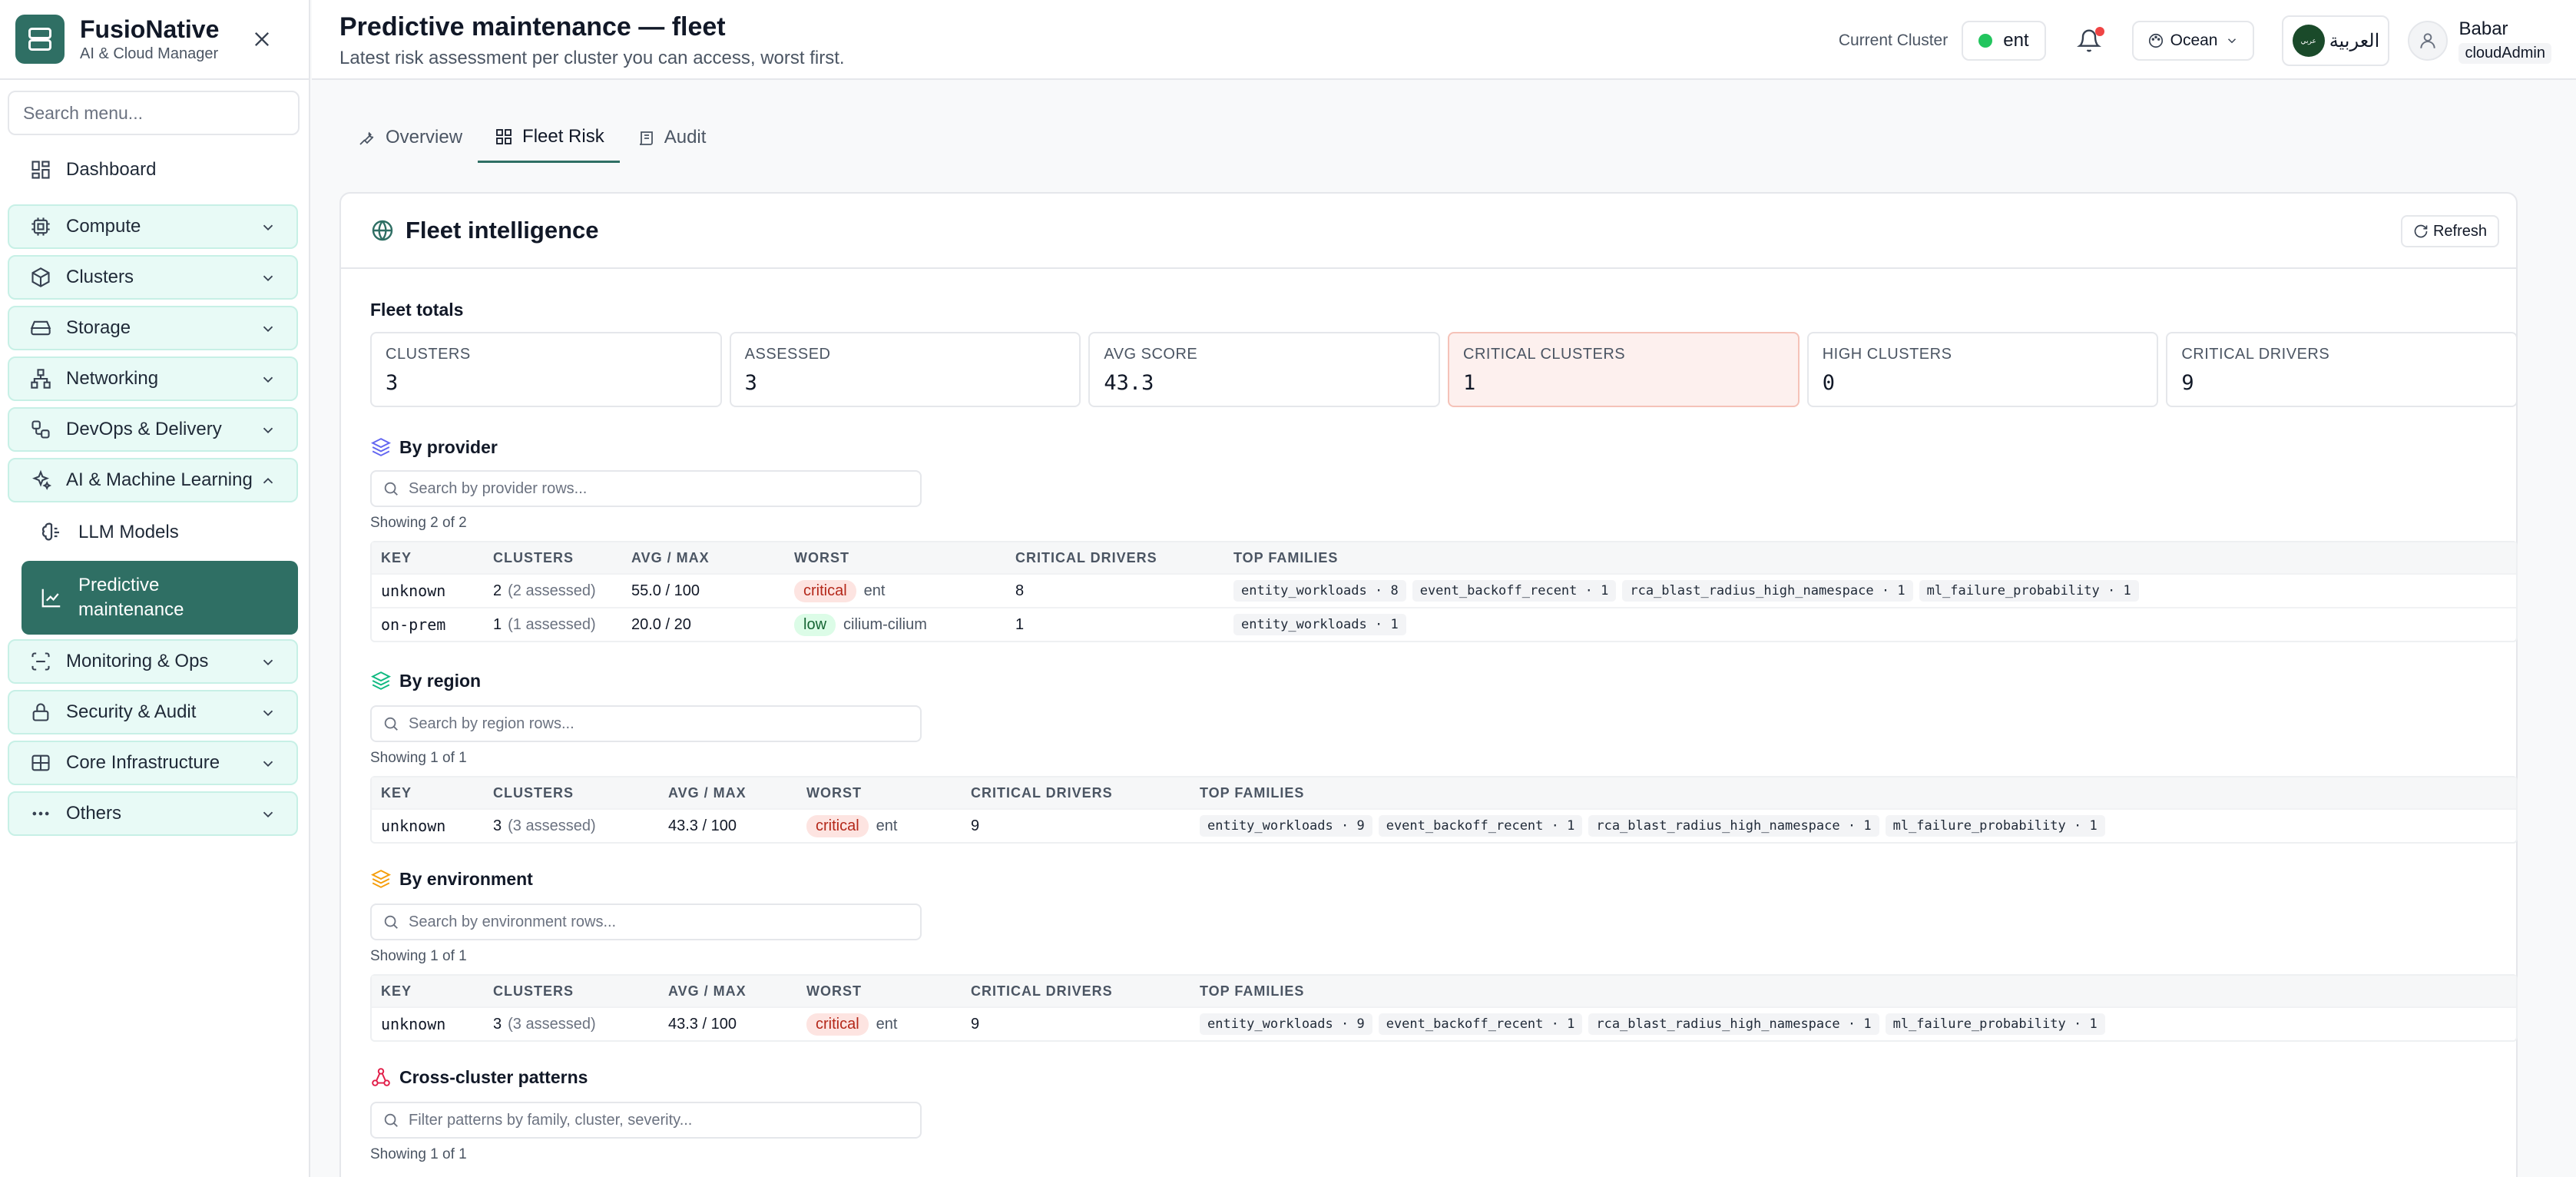  Describe the element at coordinates (2504, 53) in the screenshot. I see `user-role-badge: cloudAdmin` at that location.